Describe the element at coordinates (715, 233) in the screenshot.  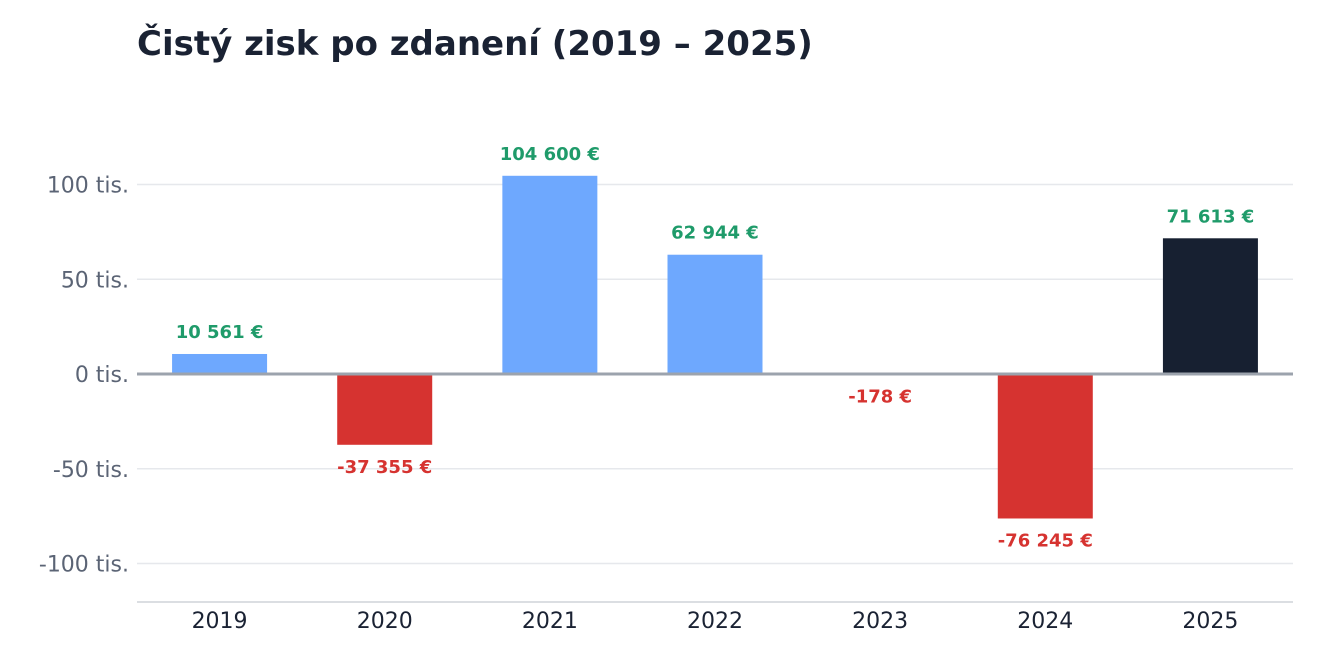
I see `data-label-2022: 62 944 €` at that location.